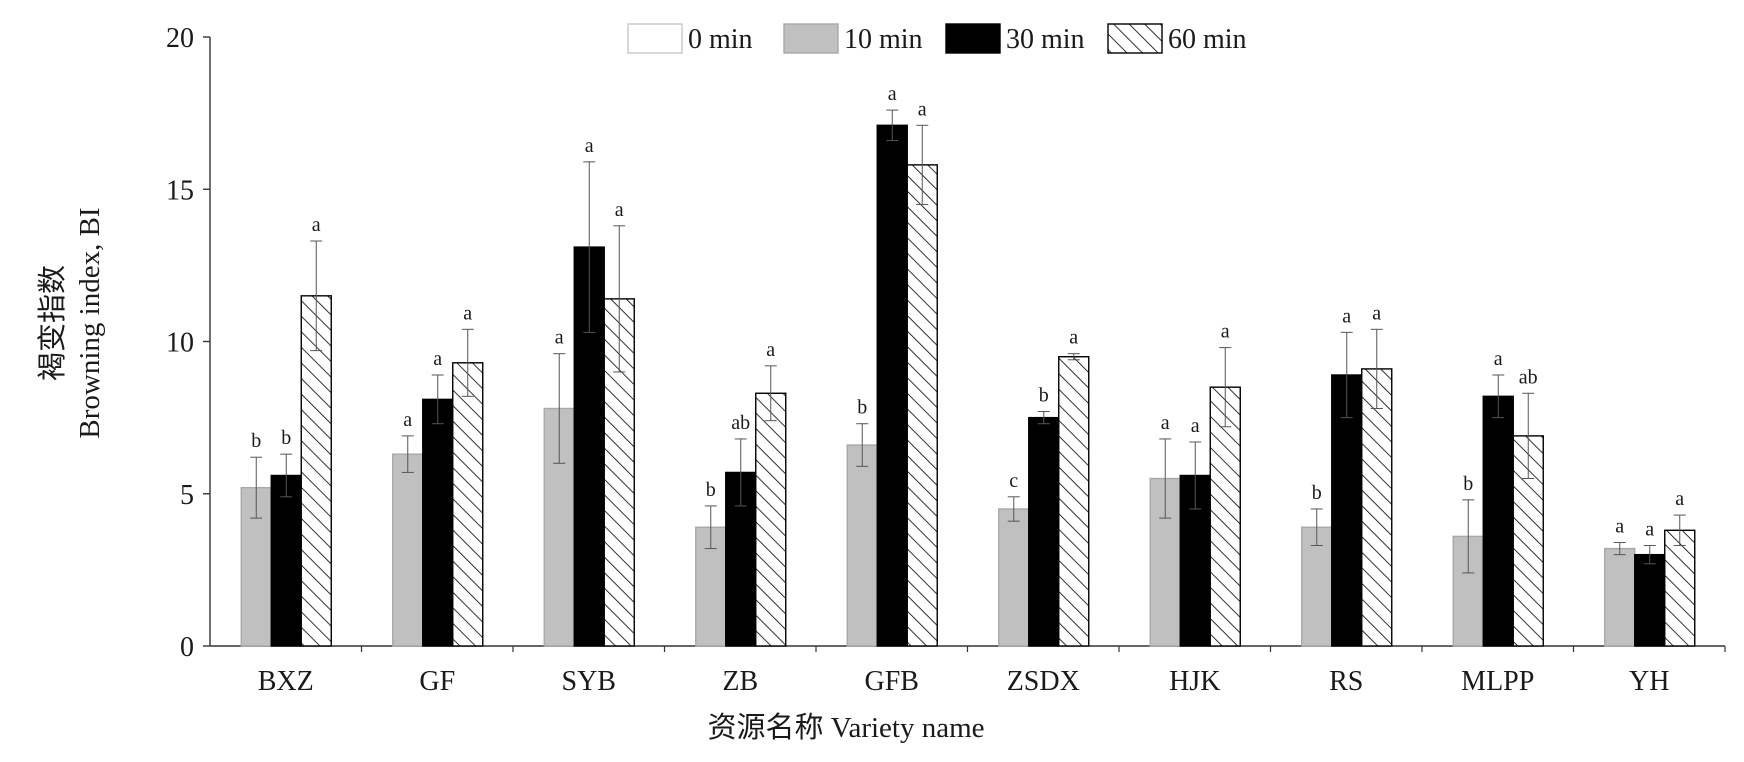 The width and height of the screenshot is (1744, 762). Describe the element at coordinates (892, 385) in the screenshot. I see `bar-30min-GFB` at that location.